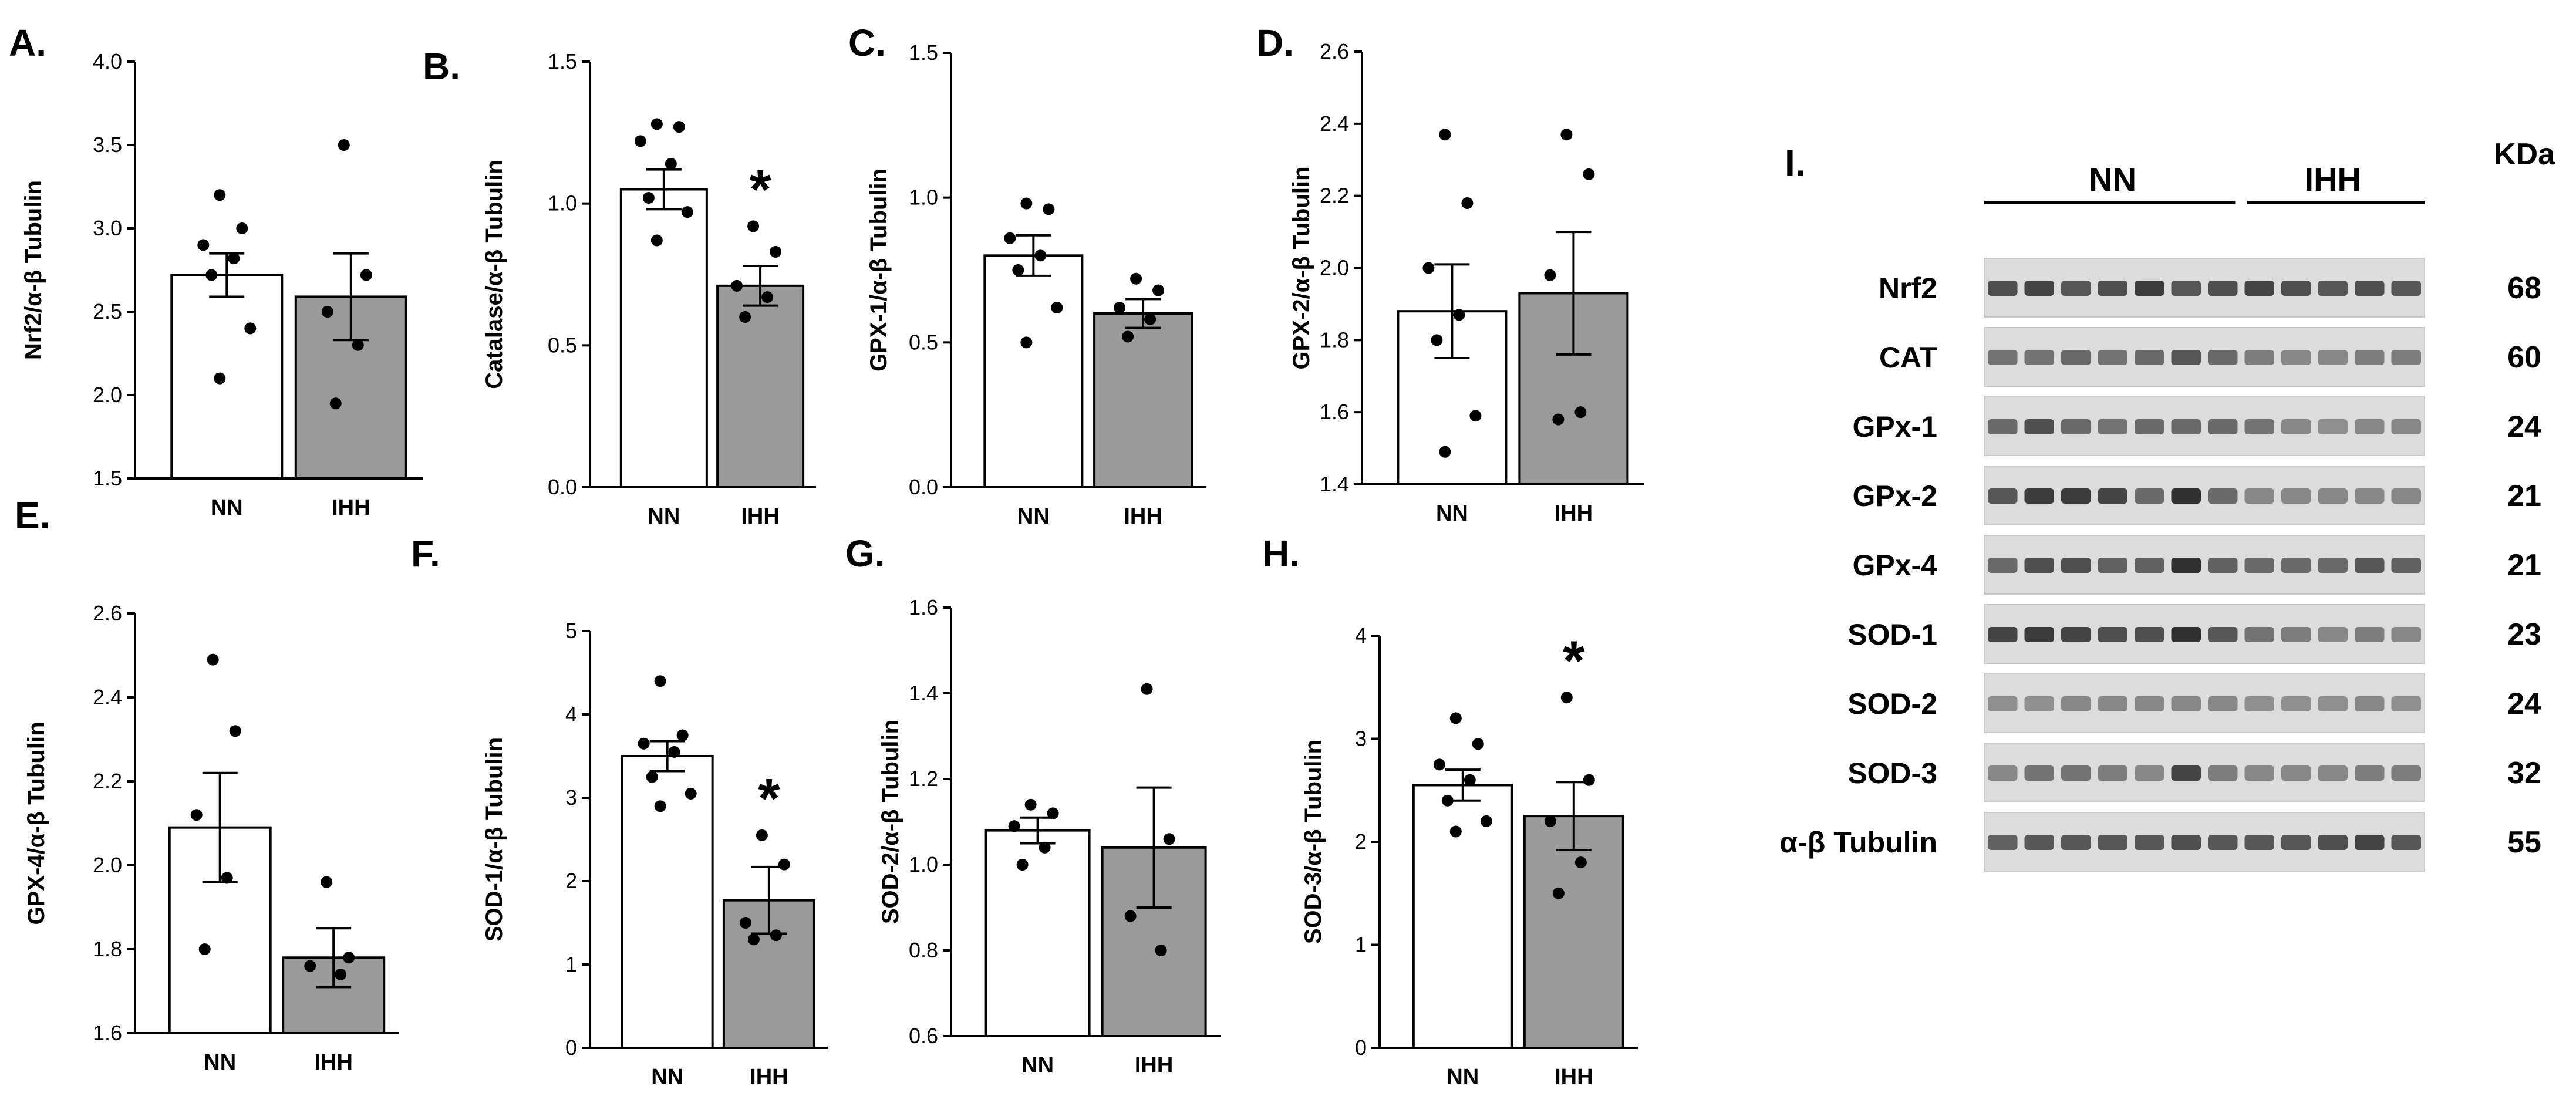 Image resolution: width=2576 pixels, height=1113 pixels. Describe the element at coordinates (2333, 179) in the screenshot. I see `group-label-ihh: IHH` at that location.